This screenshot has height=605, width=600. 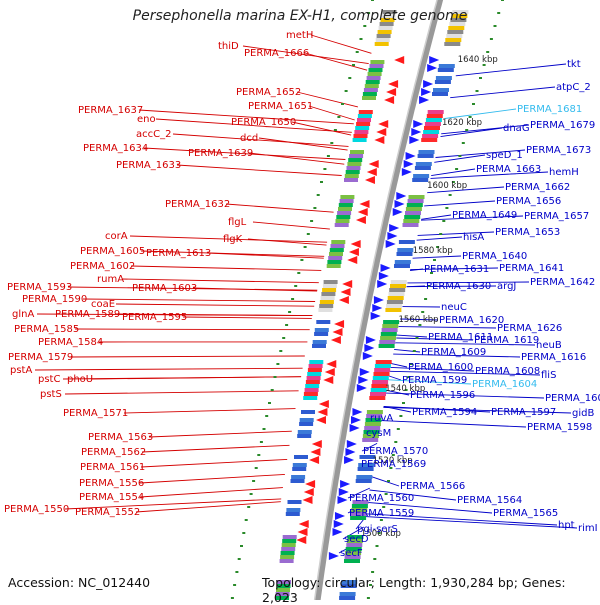 What do you see at coordinates (564, 172) in the screenshot?
I see `gene-label-right: hemH` at bounding box center [564, 172].